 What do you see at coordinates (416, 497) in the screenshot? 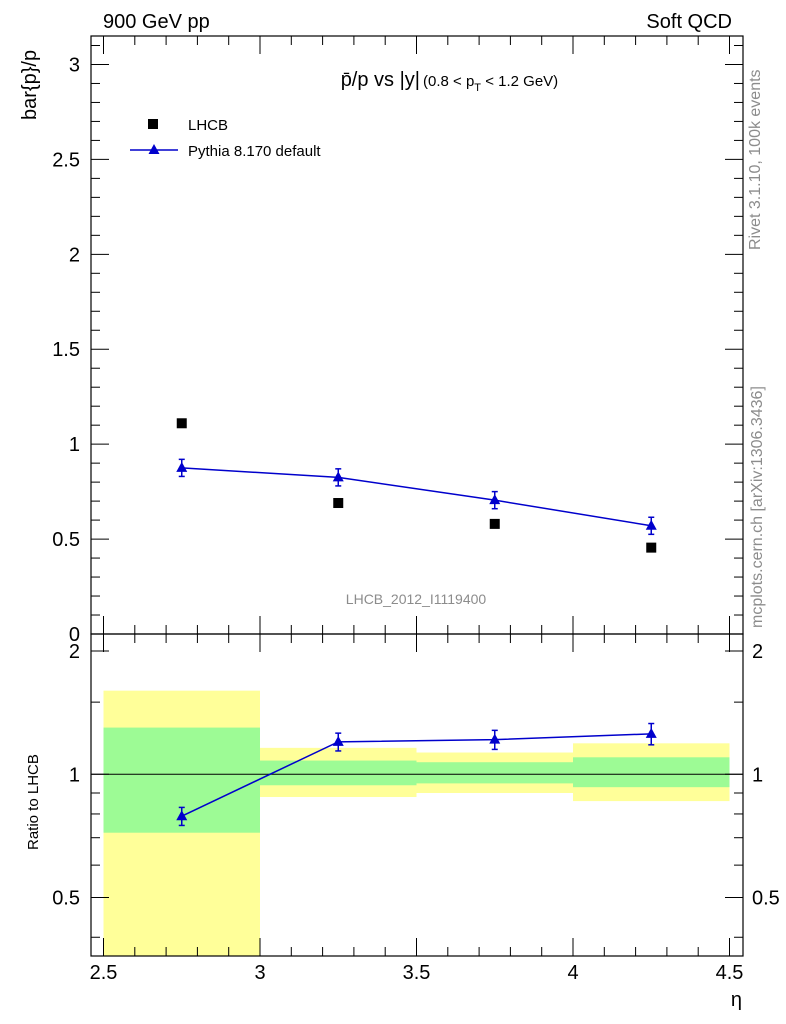
I see `mc-line` at bounding box center [416, 497].